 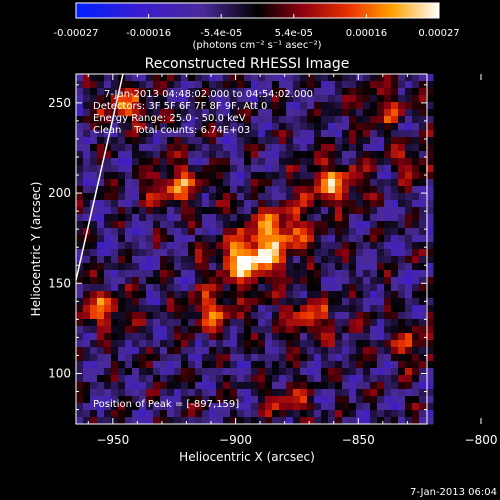 I want to click on limb-line, so click(x=99, y=177).